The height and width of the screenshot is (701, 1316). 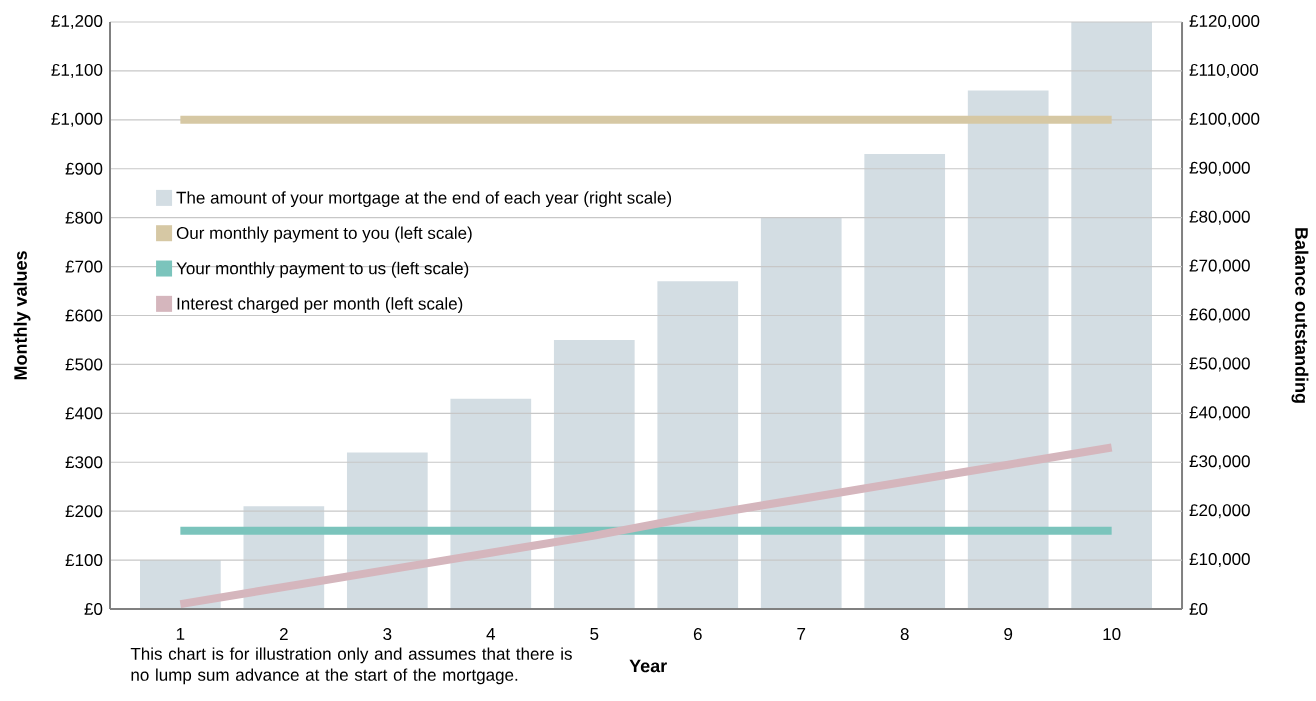 I want to click on y-tick-label: £400, so click(x=84, y=413).